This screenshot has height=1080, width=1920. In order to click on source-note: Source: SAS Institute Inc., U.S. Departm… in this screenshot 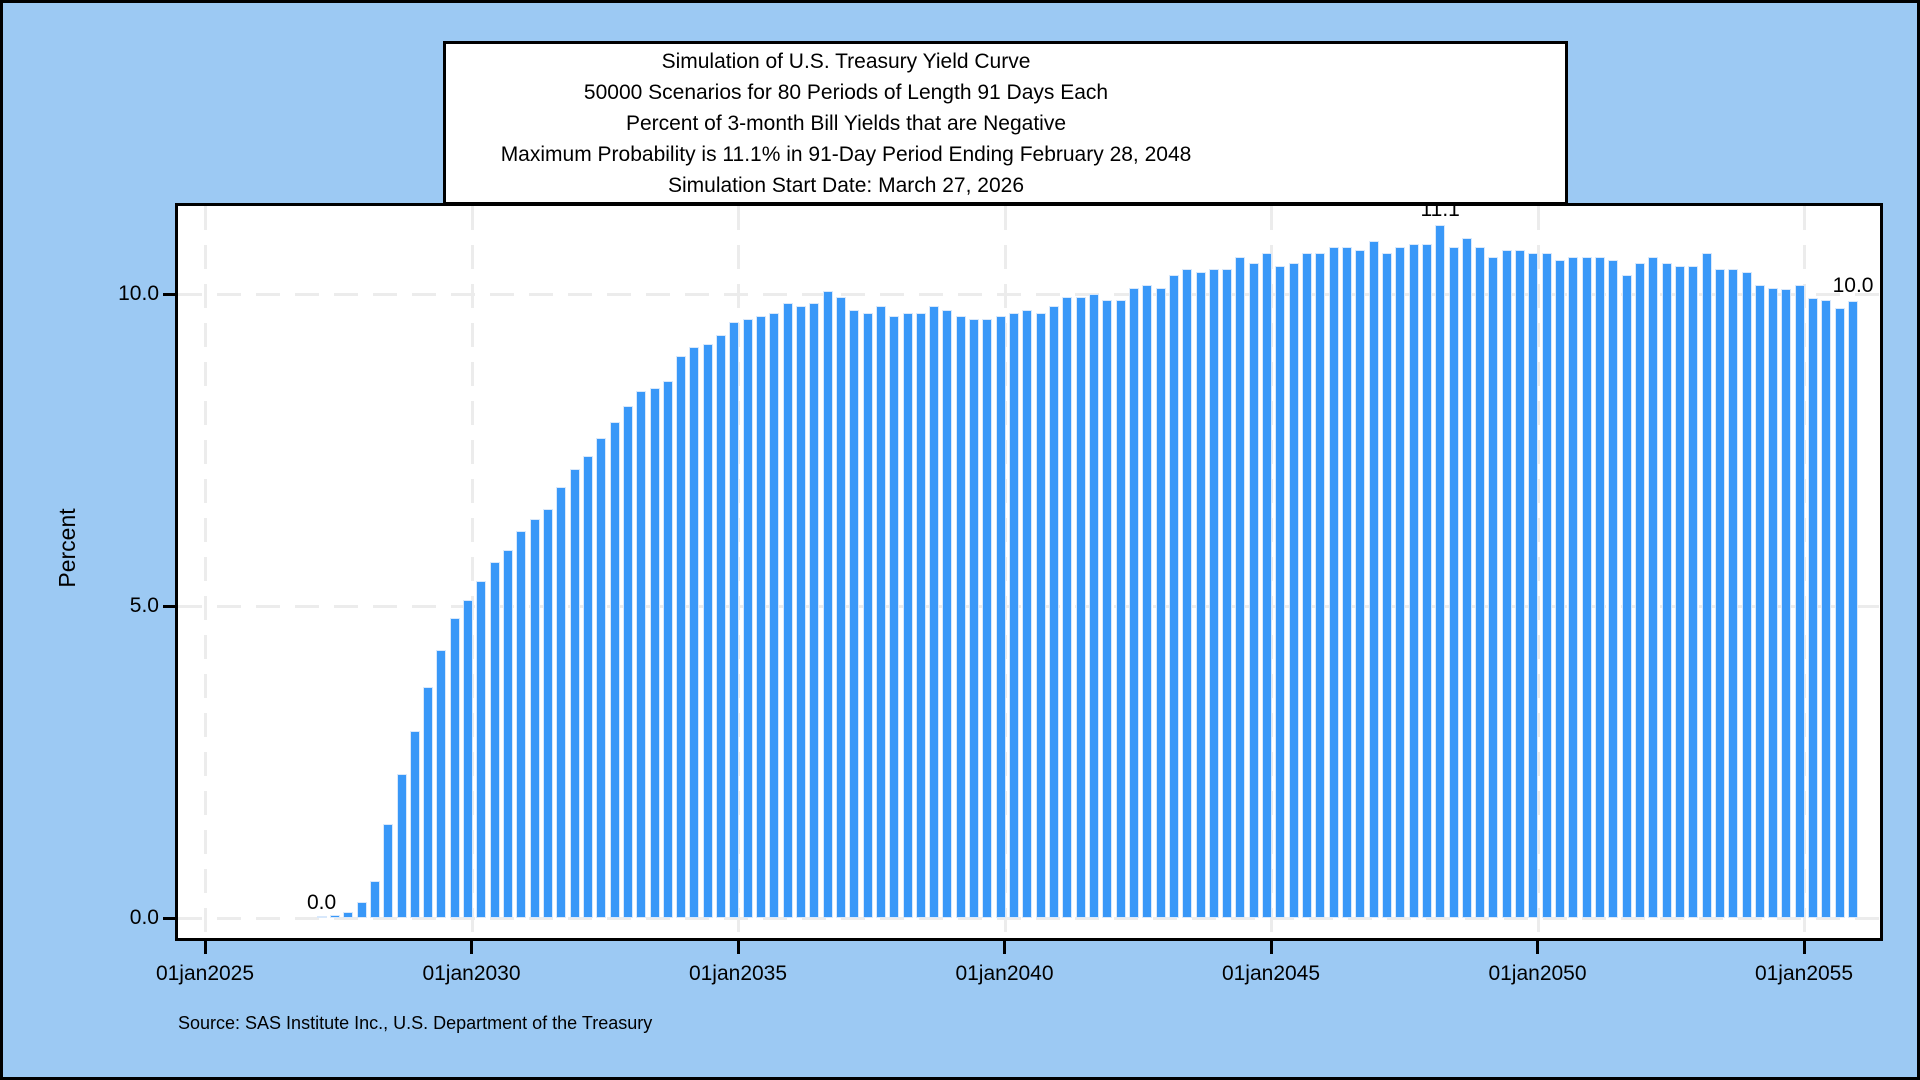, I will do `click(415, 1023)`.